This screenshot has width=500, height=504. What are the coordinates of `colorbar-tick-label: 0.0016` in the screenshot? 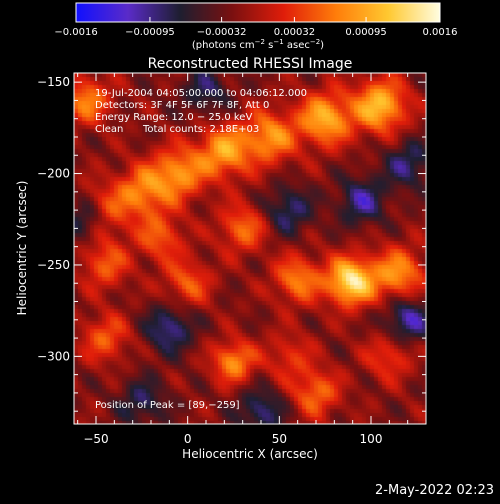 It's located at (440, 32).